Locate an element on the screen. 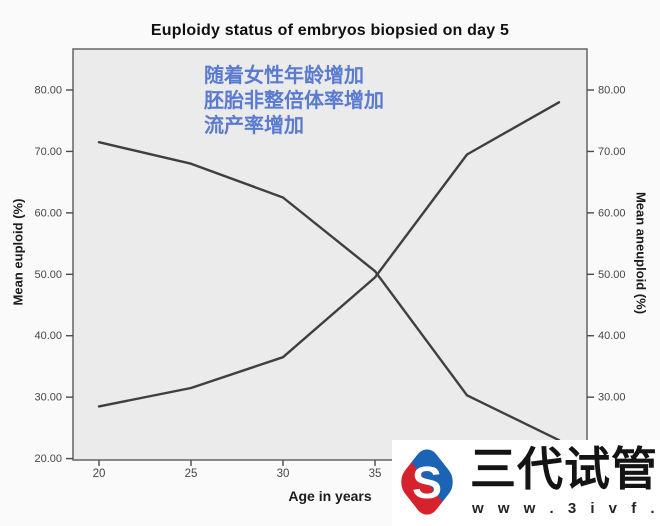 The image size is (660, 526). annotation-line: 胚胎非整倍体率增加 is located at coordinates (294, 101).